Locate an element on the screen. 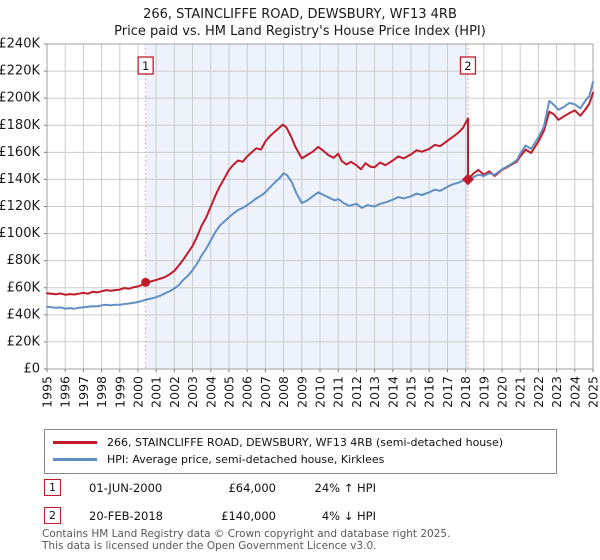  sale-2-date: 20-FEB-2018 is located at coordinates (126, 515).